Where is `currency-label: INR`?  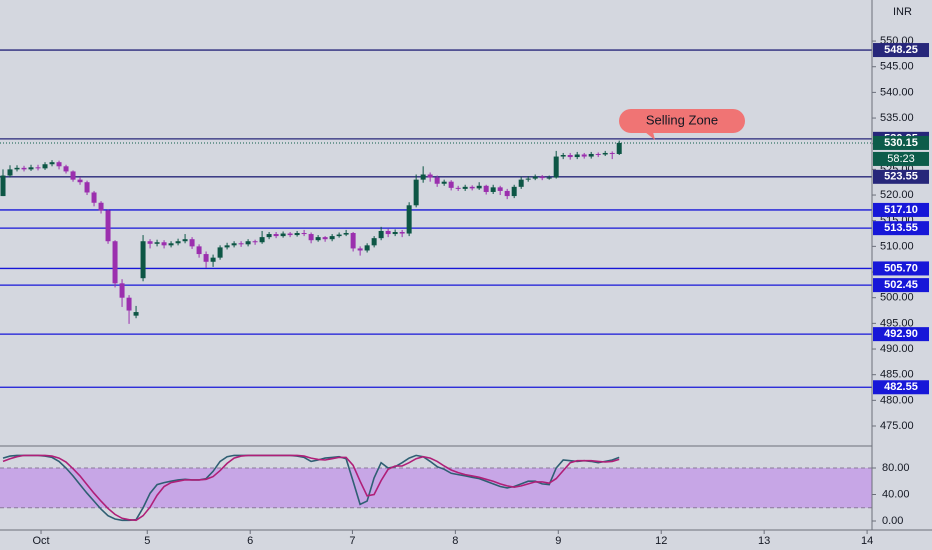
currency-label: INR is located at coordinates (902, 12).